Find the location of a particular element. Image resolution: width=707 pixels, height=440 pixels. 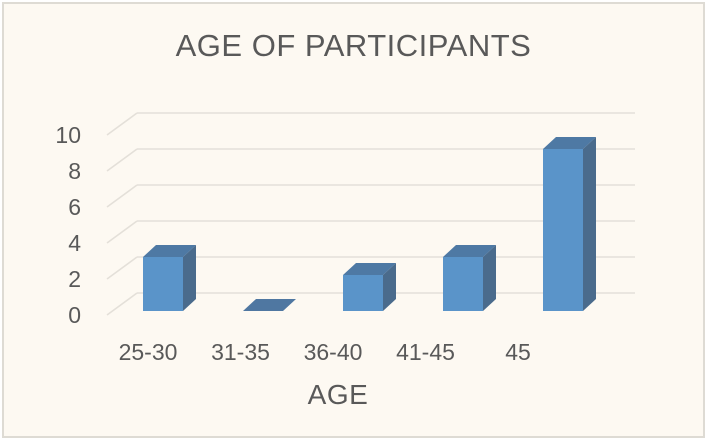

x-category-label: 41-45 is located at coordinates (425, 352).